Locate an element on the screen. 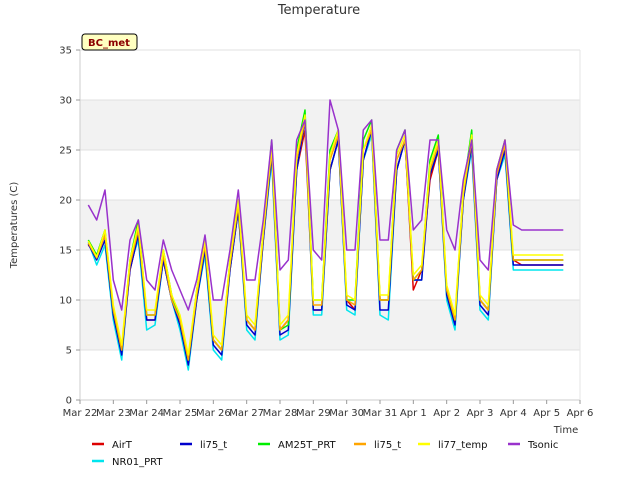 The image size is (640, 480). x-tick-label: Mar 27 is located at coordinates (246, 413).